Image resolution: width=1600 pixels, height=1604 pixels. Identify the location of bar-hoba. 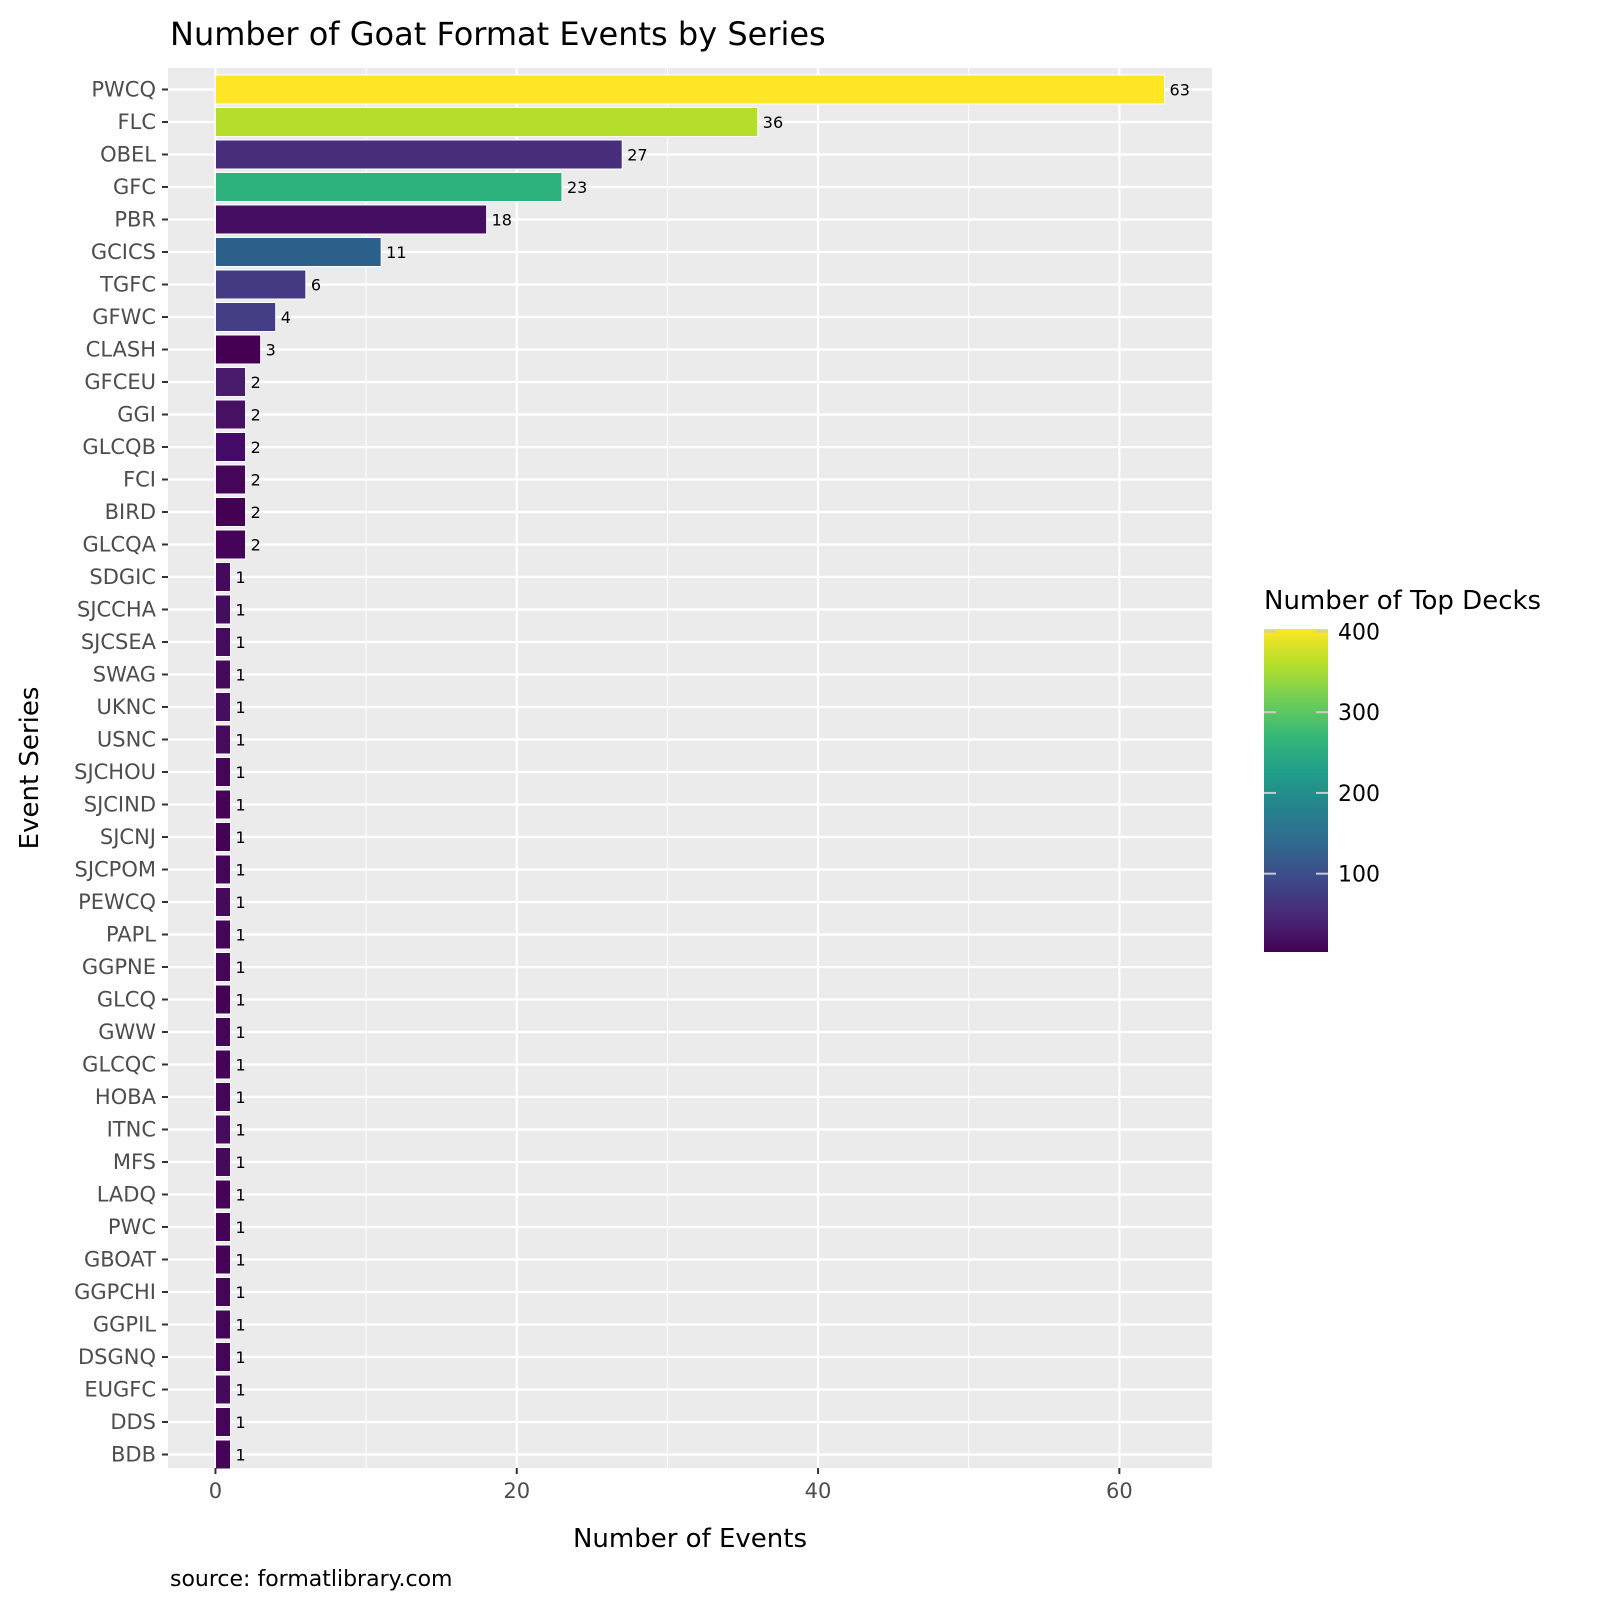
(223, 1097).